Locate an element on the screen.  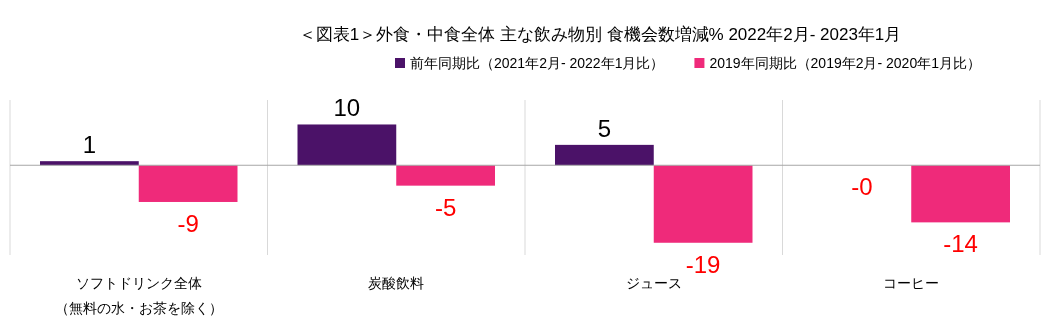
data-label: -5 is located at coordinates (445, 207).